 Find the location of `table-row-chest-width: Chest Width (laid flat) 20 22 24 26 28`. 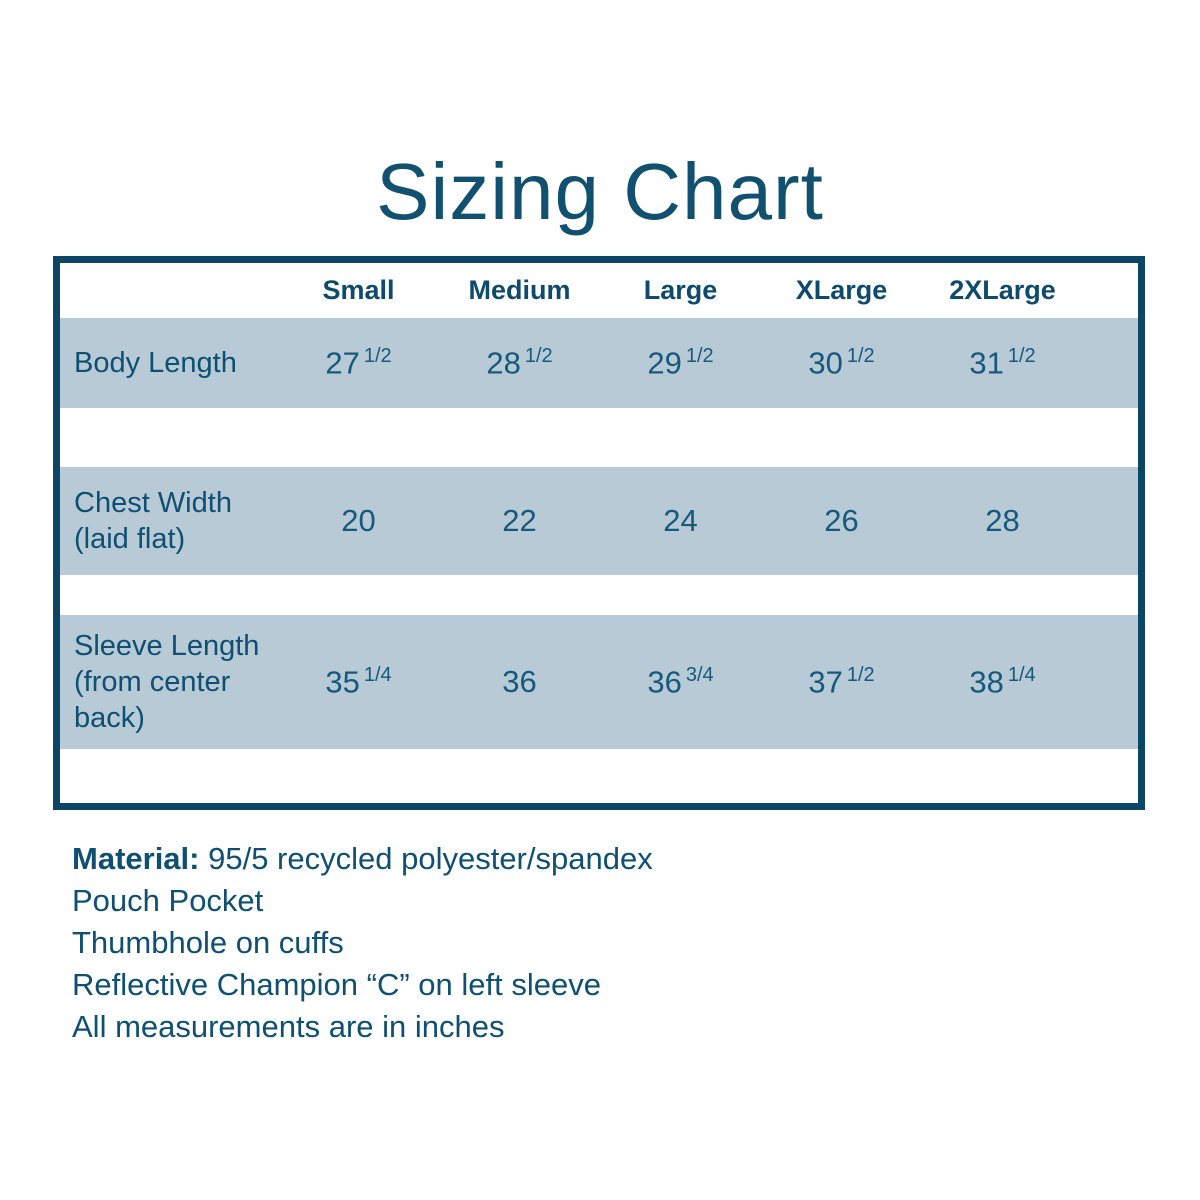

table-row-chest-width: Chest Width (laid flat) 20 22 24 26 28 is located at coordinates (599, 521).